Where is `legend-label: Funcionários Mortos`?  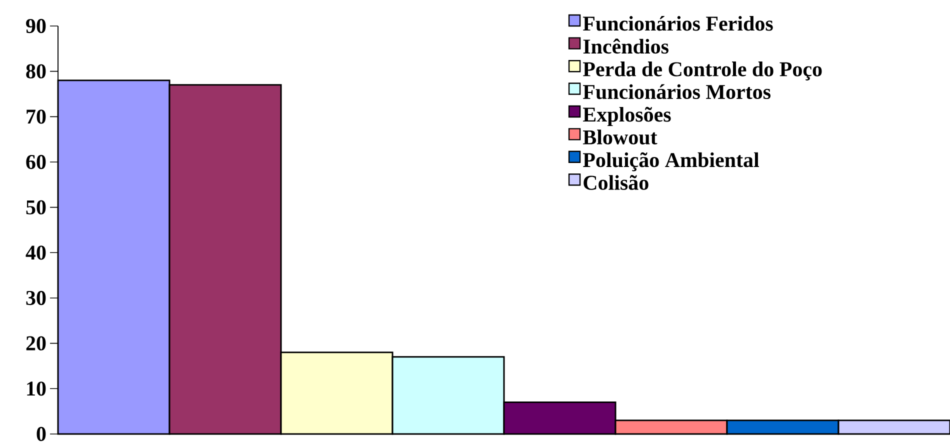
legend-label: Funcionários Mortos is located at coordinates (676, 92).